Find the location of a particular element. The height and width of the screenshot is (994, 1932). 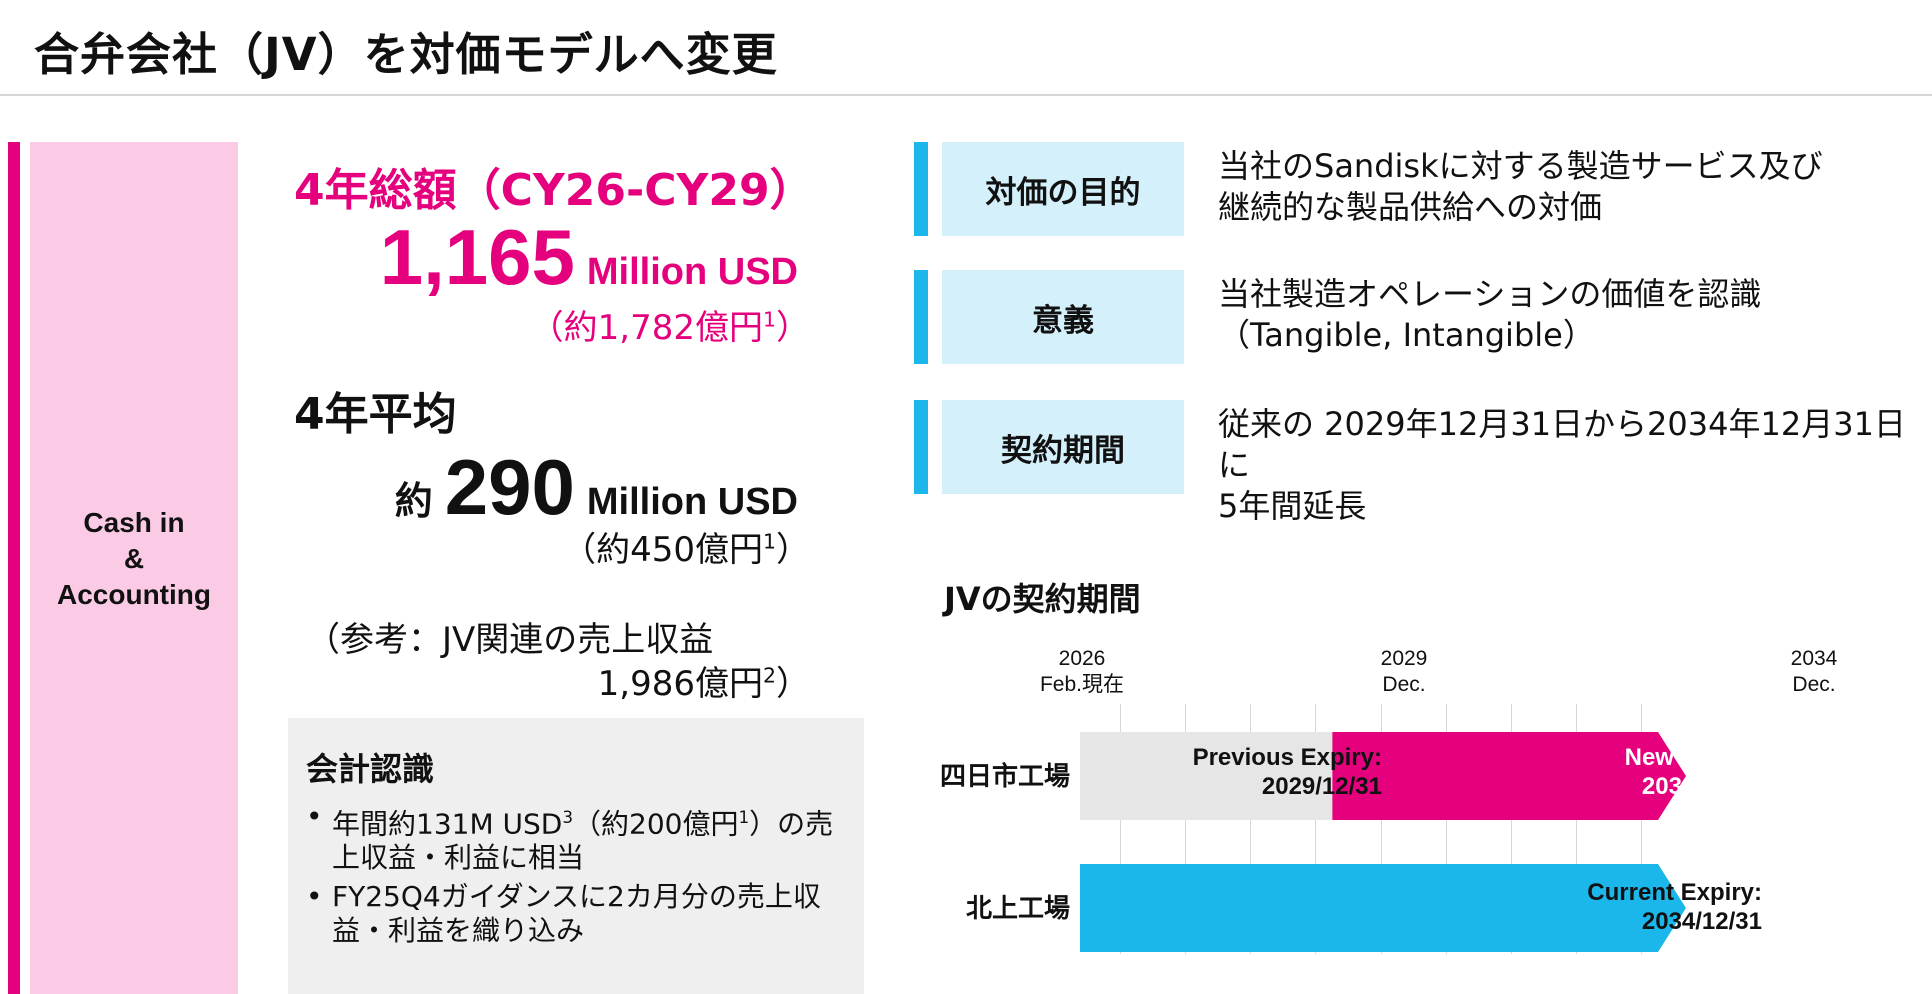

sidebar-panel is located at coordinates (134, 568).